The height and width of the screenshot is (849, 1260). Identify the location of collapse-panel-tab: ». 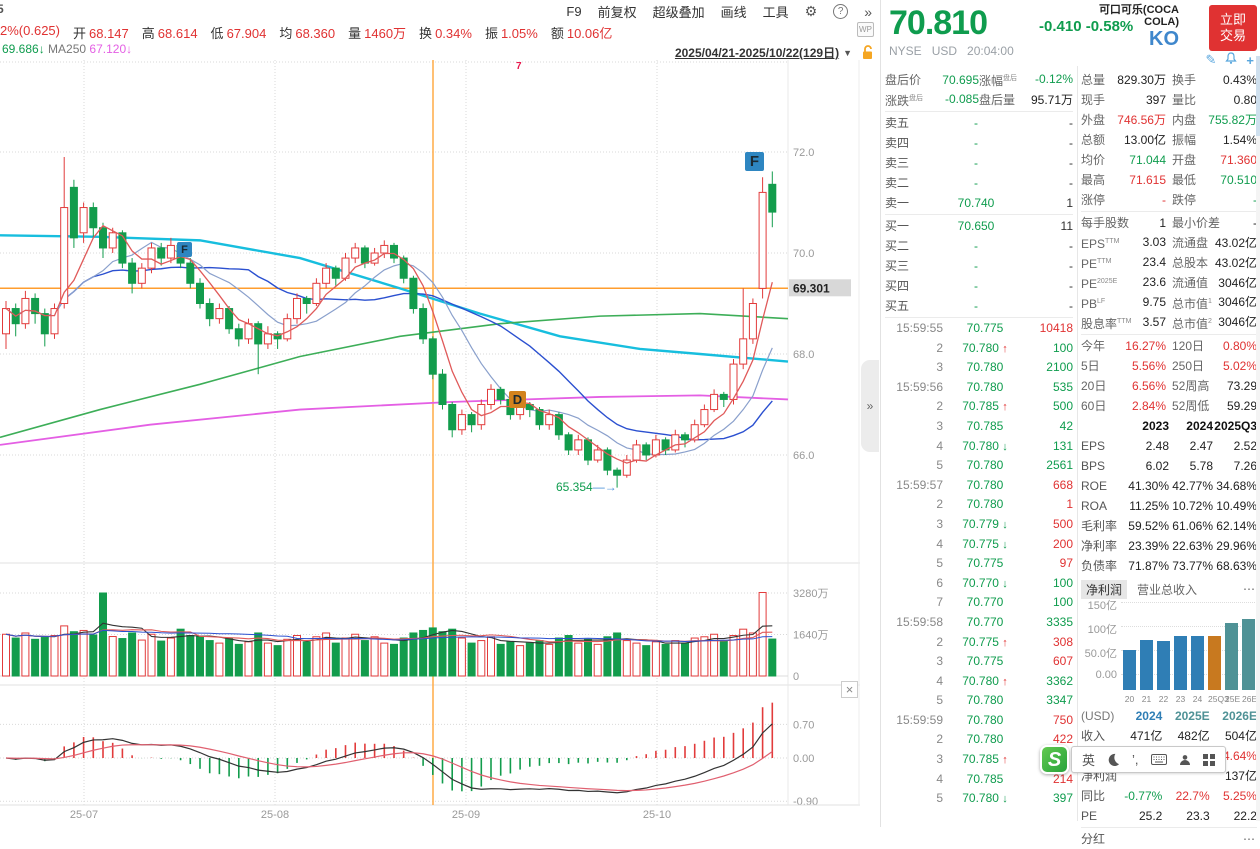
(870, 406).